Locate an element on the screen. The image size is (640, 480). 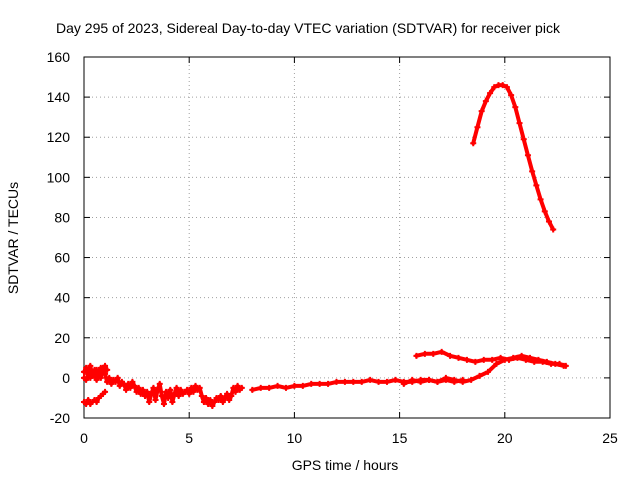
y-tick-label: 40 is located at coordinates (62, 298).